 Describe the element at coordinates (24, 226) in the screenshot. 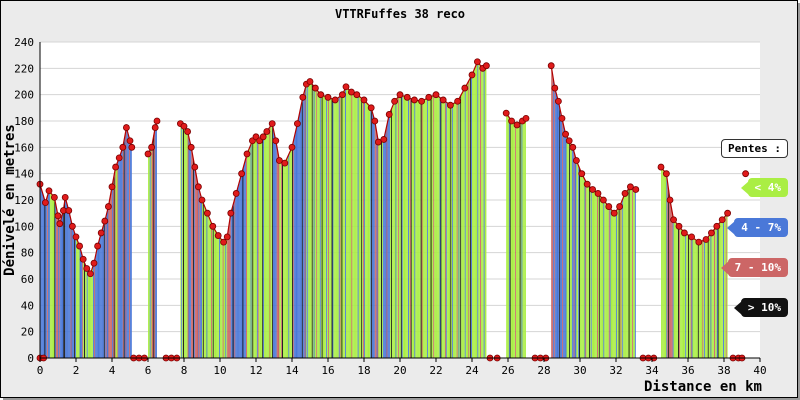

I see `y-tick-label: 100` at that location.